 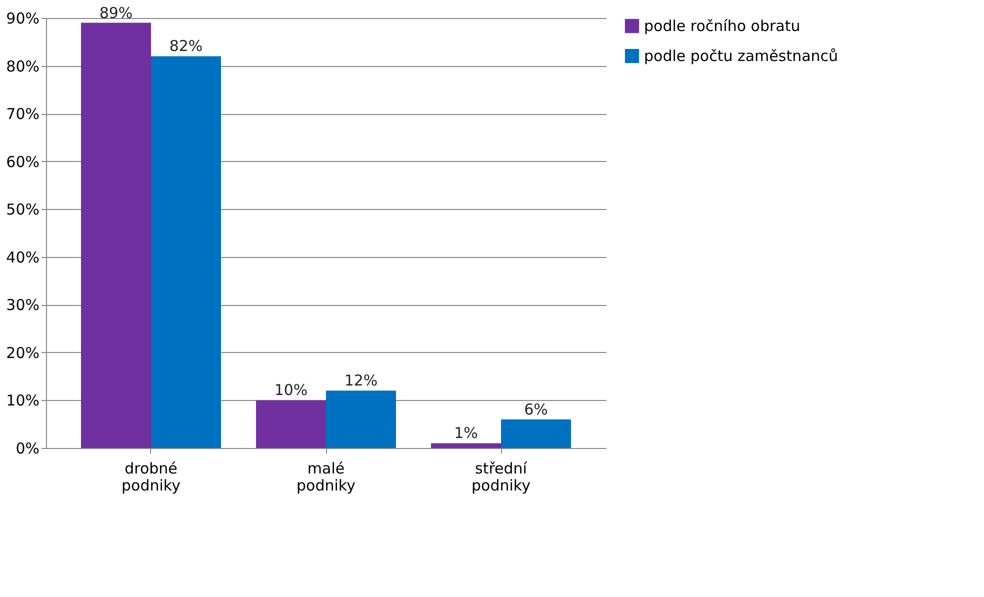 I want to click on y-tick-label: 80%, so click(x=23, y=66).